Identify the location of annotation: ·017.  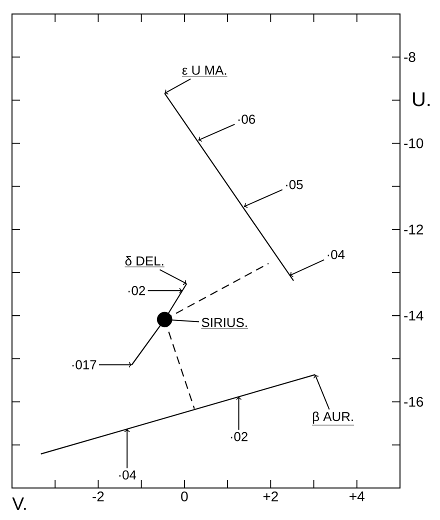
(84, 365).